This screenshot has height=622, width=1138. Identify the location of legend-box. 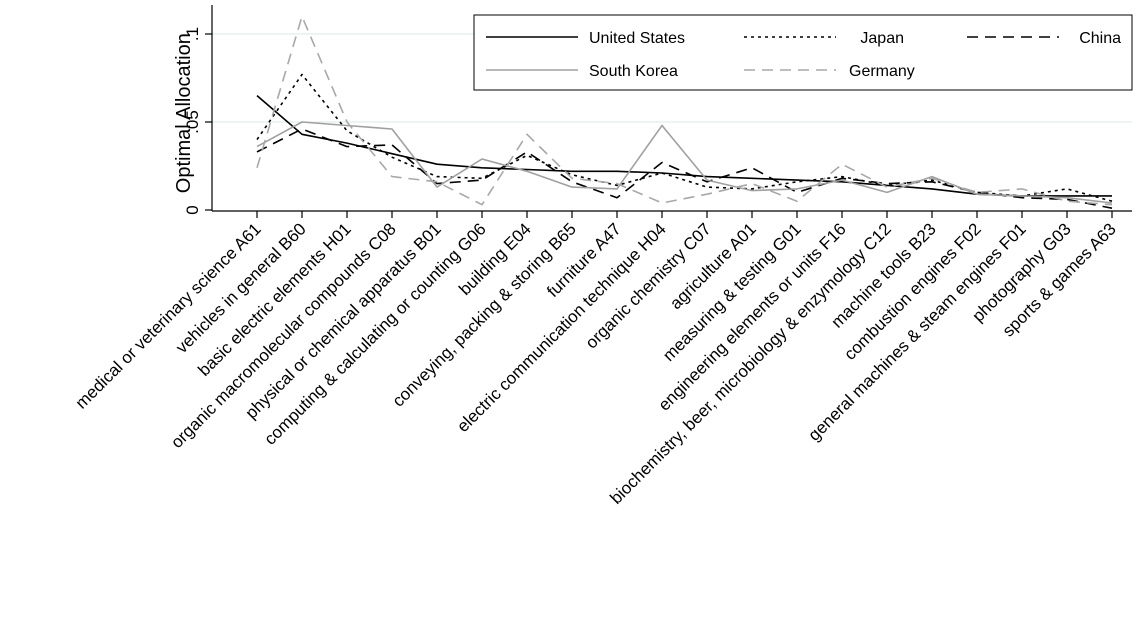
(803, 52).